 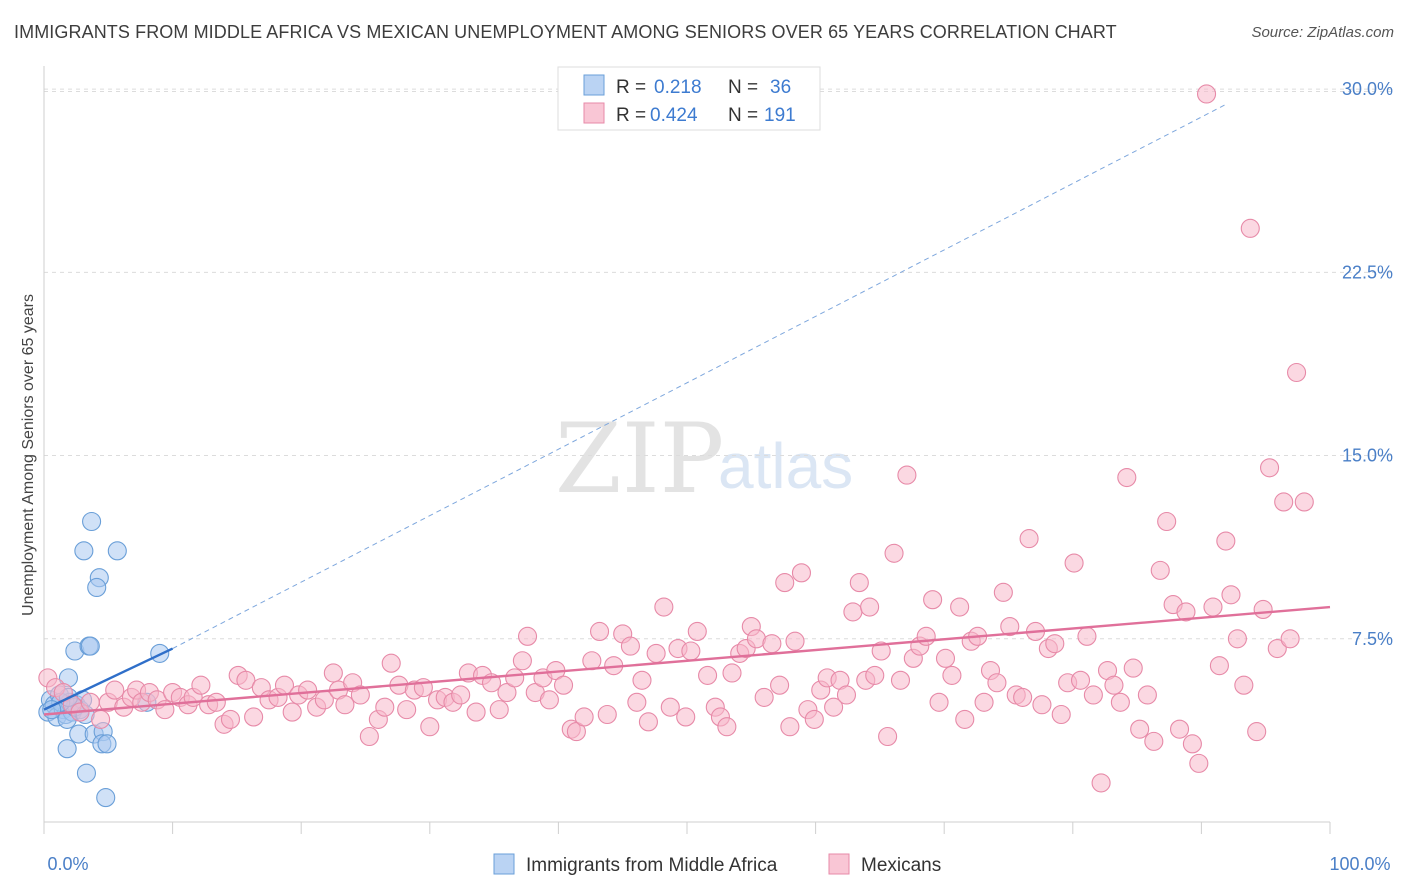 What do you see at coordinates (1367, 456) in the screenshot?
I see `y-tick-label: 15.0%` at bounding box center [1367, 456].